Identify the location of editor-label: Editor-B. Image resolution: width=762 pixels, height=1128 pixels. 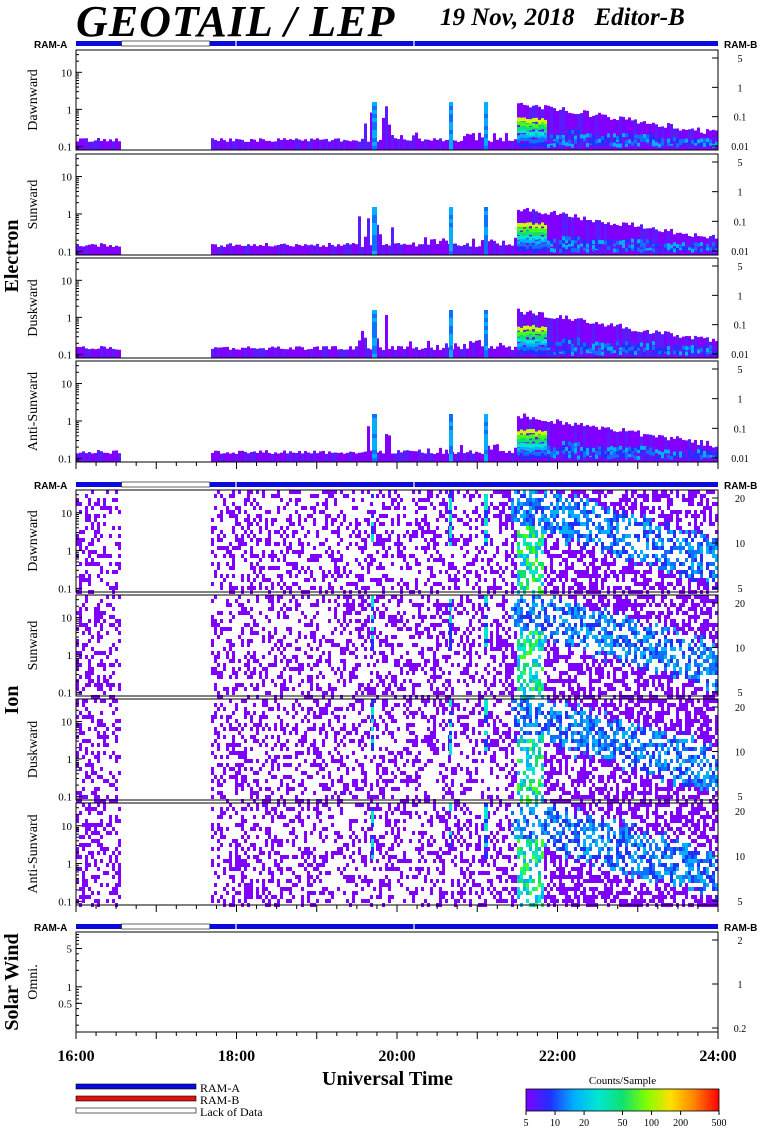
(639, 17).